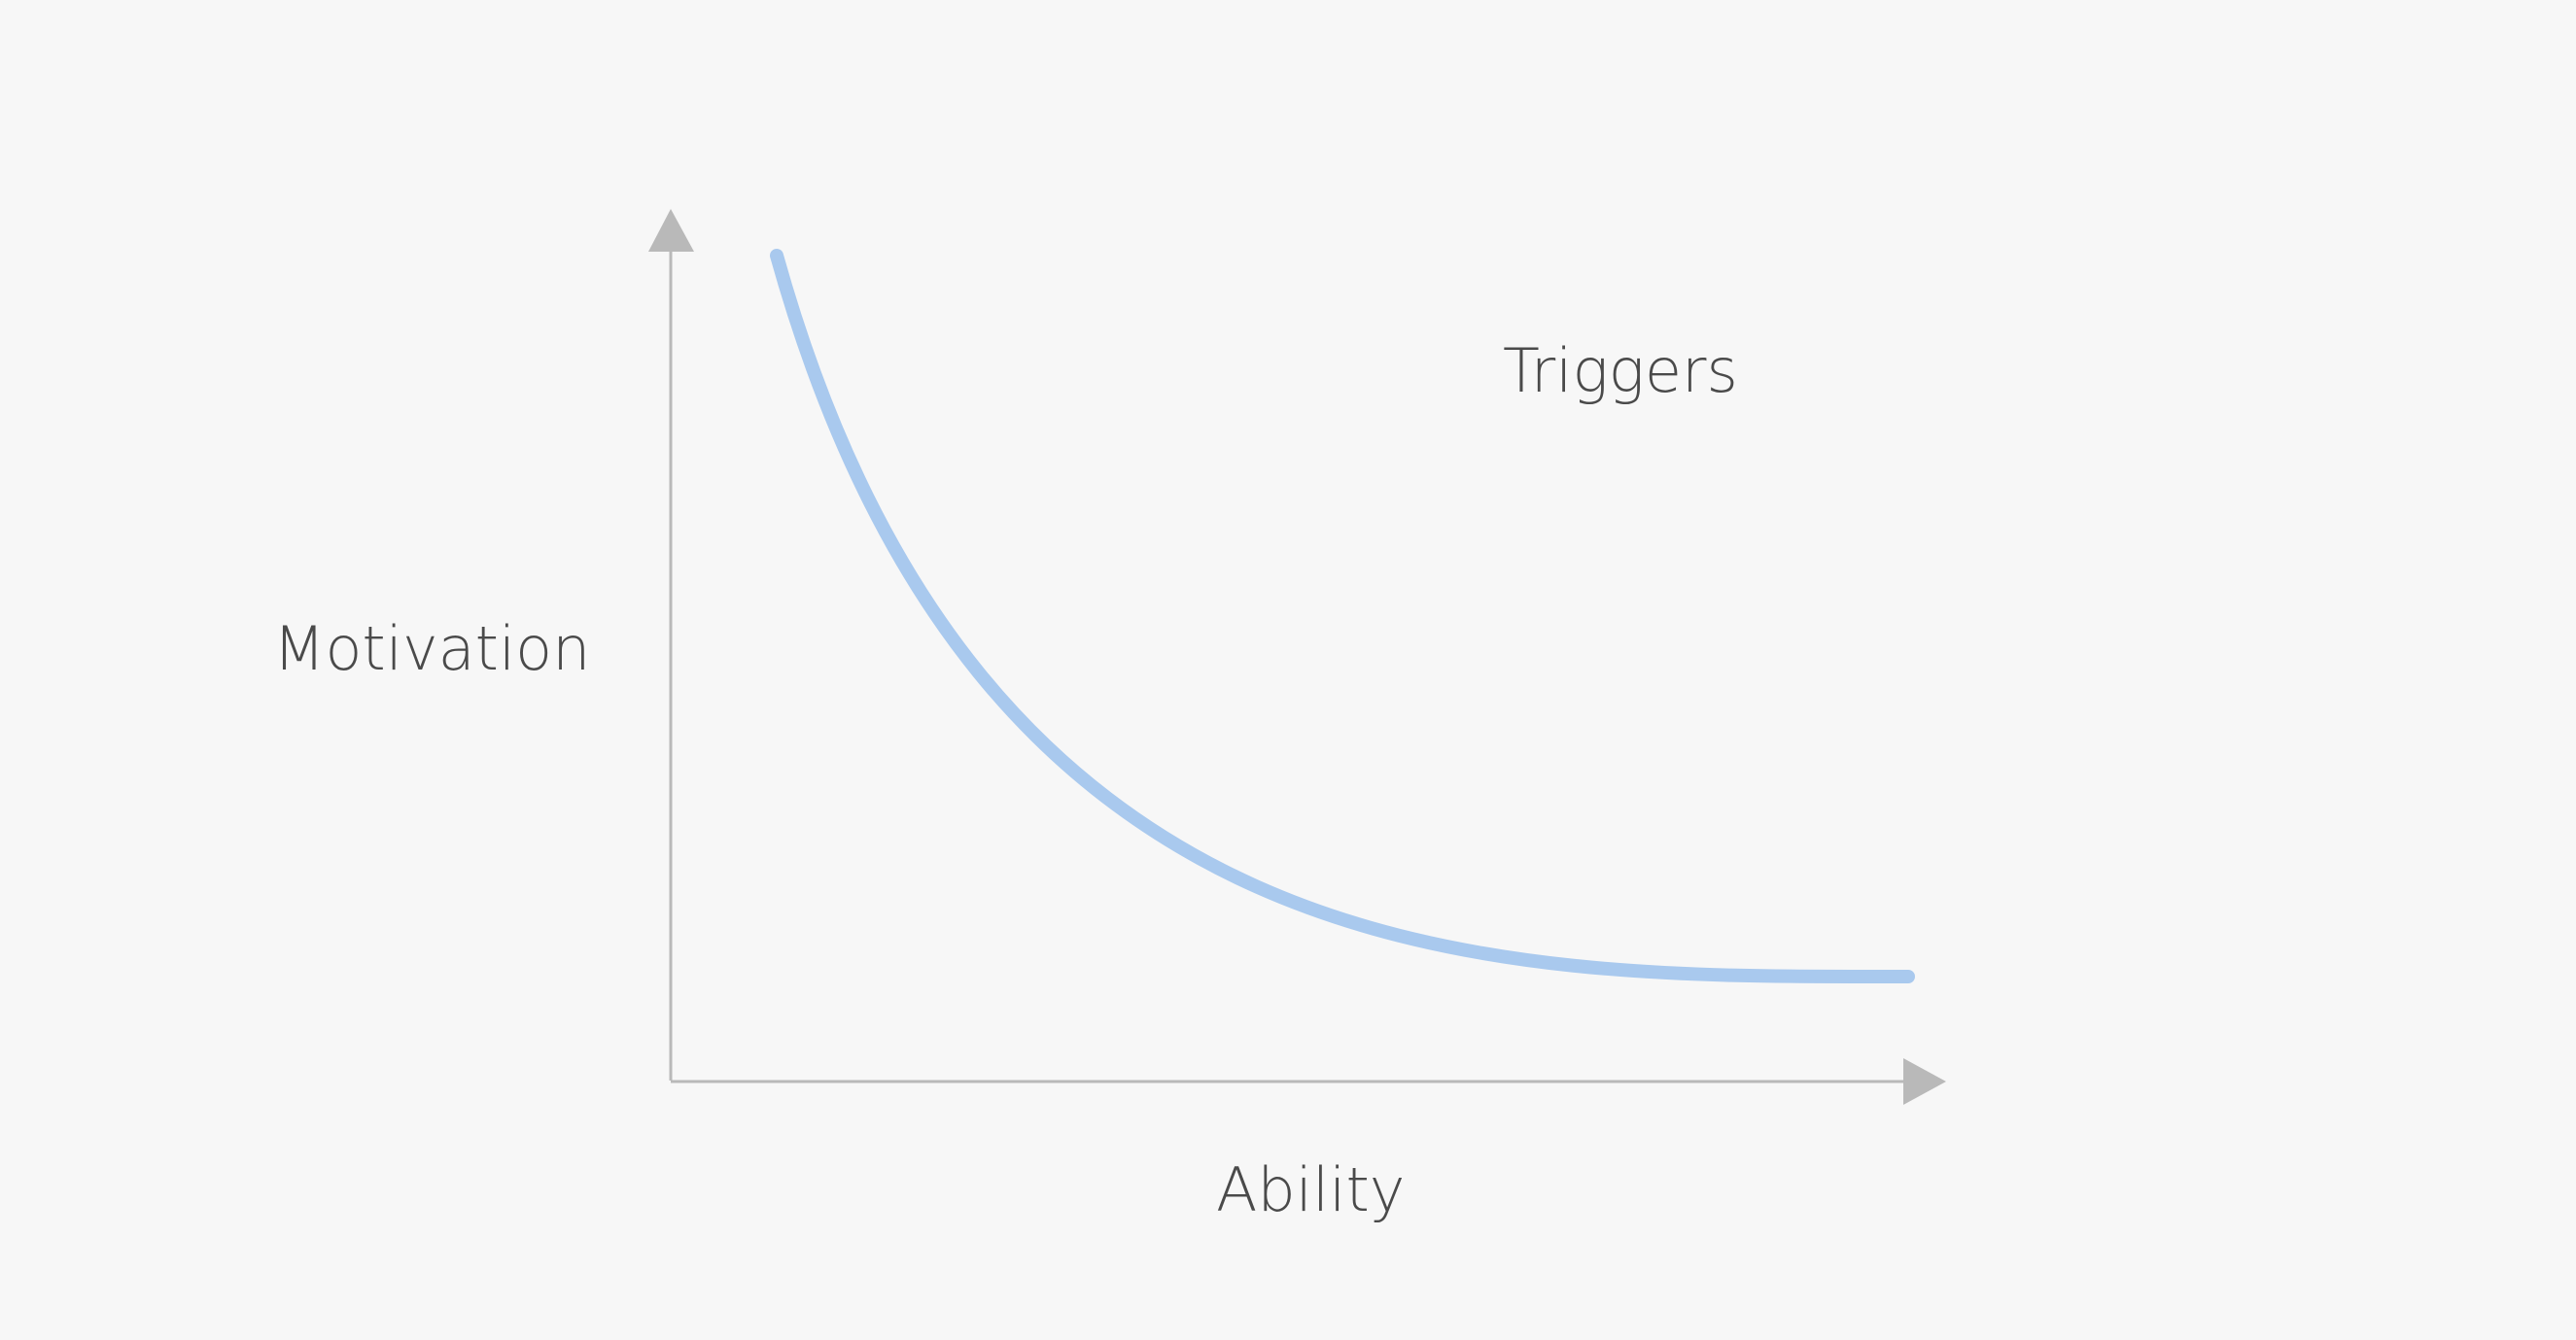 This screenshot has height=1340, width=2576. Describe the element at coordinates (431, 648) in the screenshot. I see `y-axis-label: Motivation` at that location.